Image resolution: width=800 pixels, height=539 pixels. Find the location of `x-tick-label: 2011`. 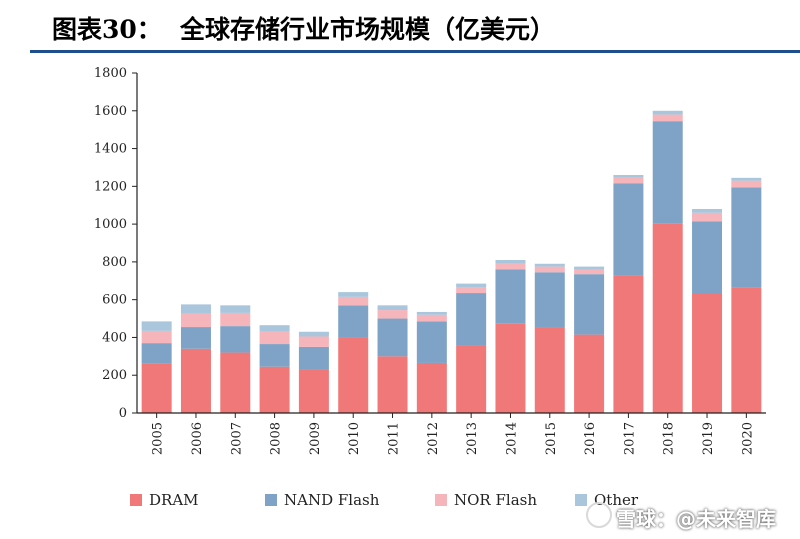

x-tick-label: 2011 is located at coordinates (394, 438).